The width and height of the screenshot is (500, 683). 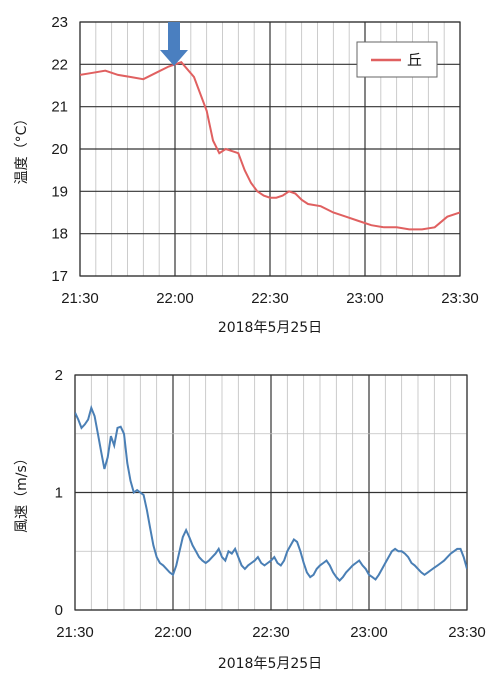 I want to click on y-tick-label: 20, so click(x=59, y=149).